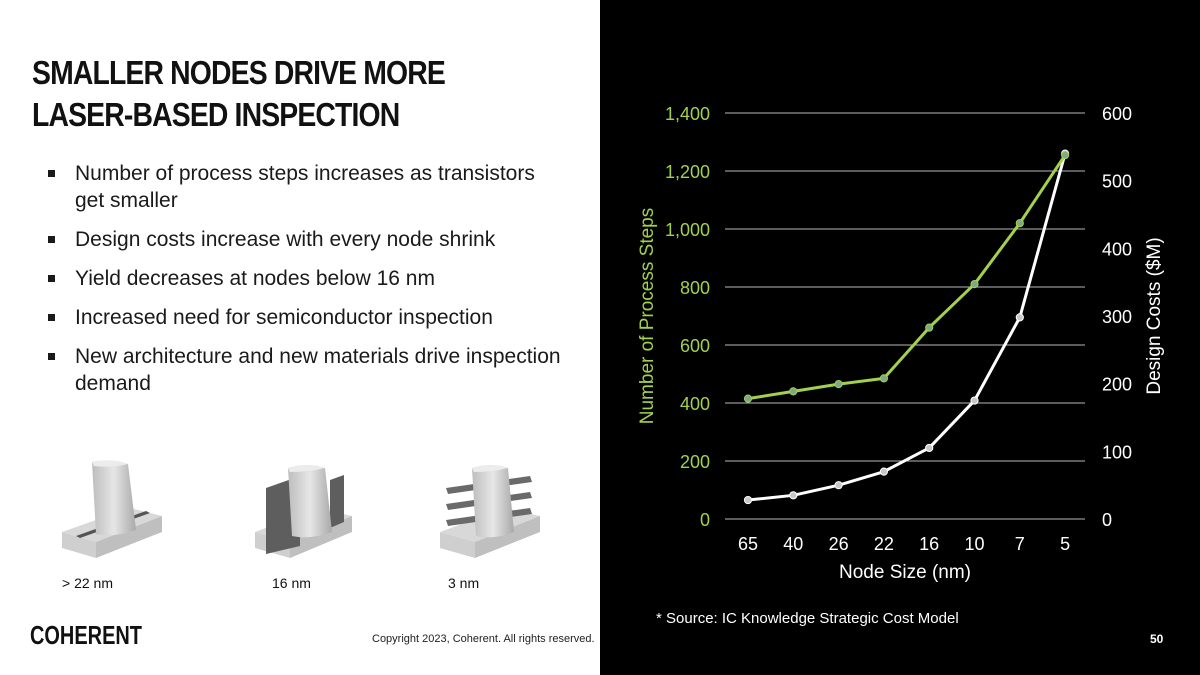 This screenshot has height=675, width=1200. I want to click on planar-transistor-icon, so click(112, 509).